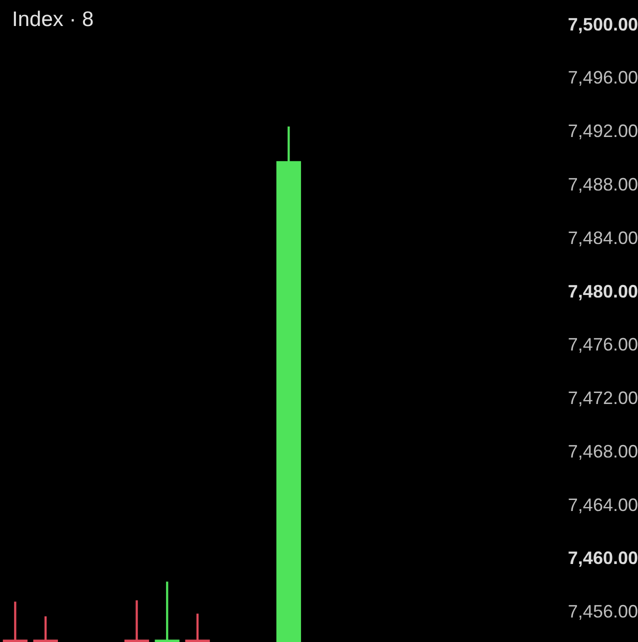  I want to click on y-tick-label: 7,484.00, so click(603, 238).